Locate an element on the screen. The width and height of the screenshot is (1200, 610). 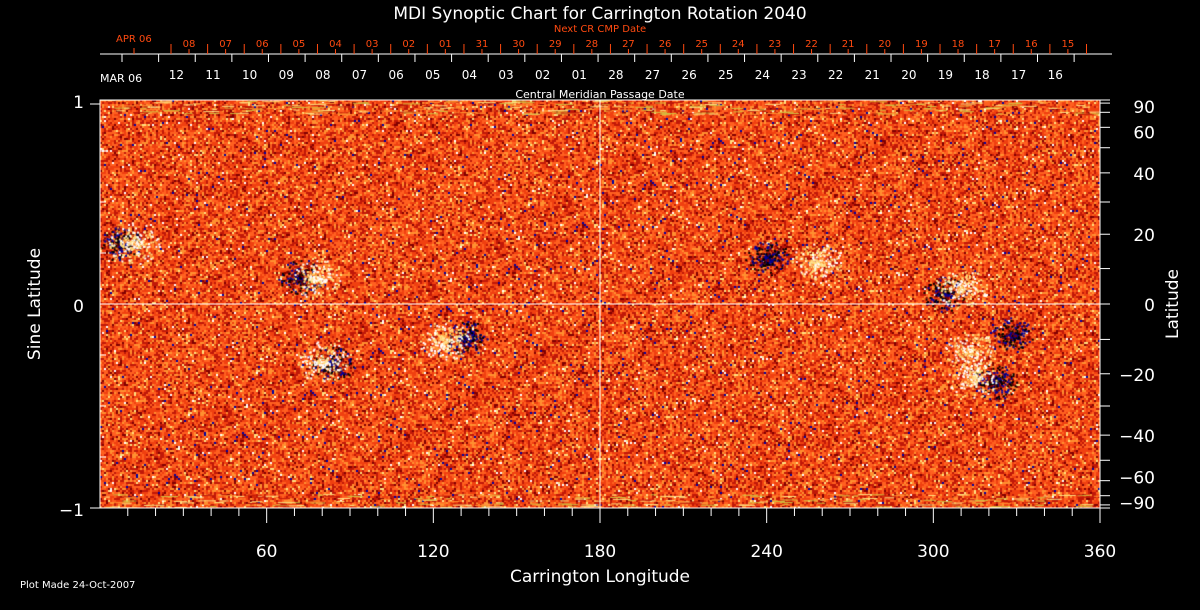
cmp-date-label: 06 is located at coordinates (396, 75).